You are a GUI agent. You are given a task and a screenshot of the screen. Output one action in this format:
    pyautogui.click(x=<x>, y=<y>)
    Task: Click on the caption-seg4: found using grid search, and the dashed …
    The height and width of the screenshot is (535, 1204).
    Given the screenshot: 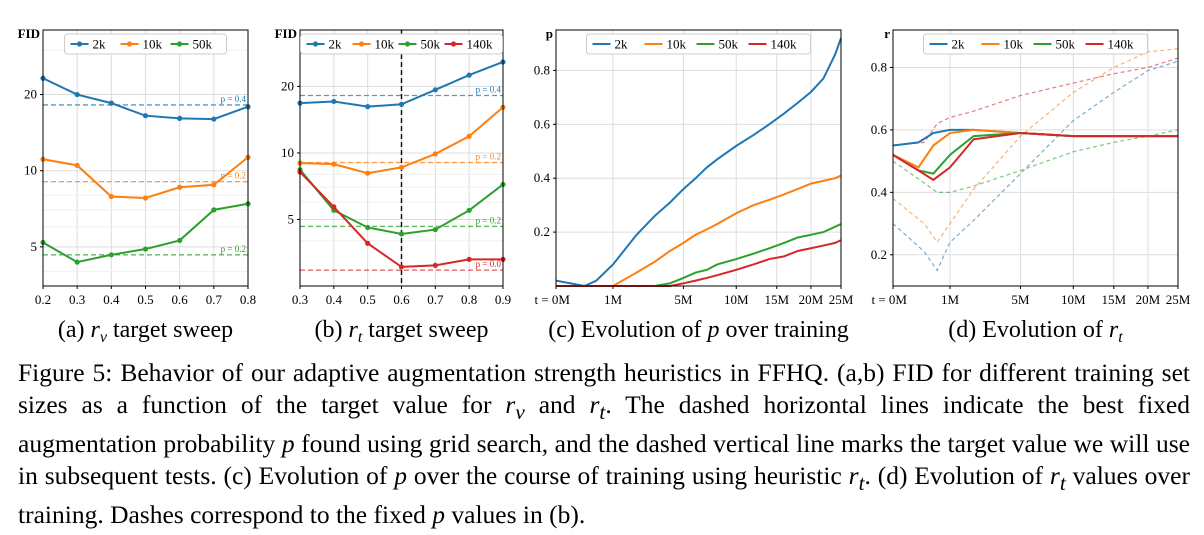 What is the action you would take?
    pyautogui.click(x=604, y=459)
    